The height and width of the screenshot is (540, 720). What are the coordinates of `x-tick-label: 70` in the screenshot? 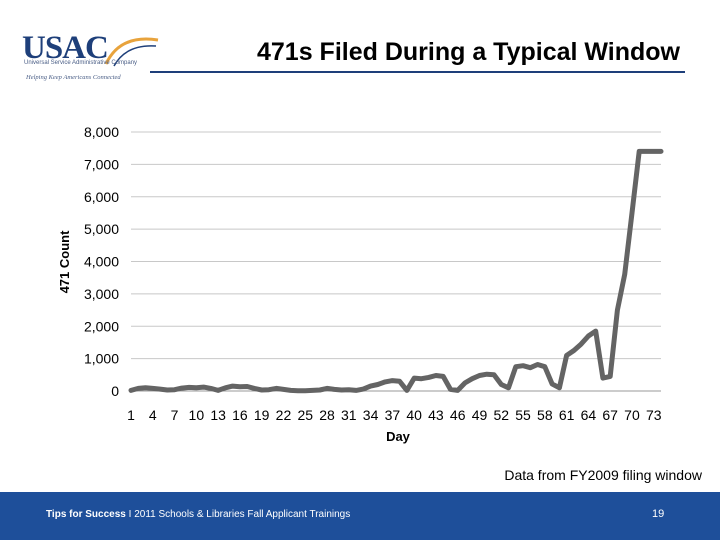 It's located at (632, 415).